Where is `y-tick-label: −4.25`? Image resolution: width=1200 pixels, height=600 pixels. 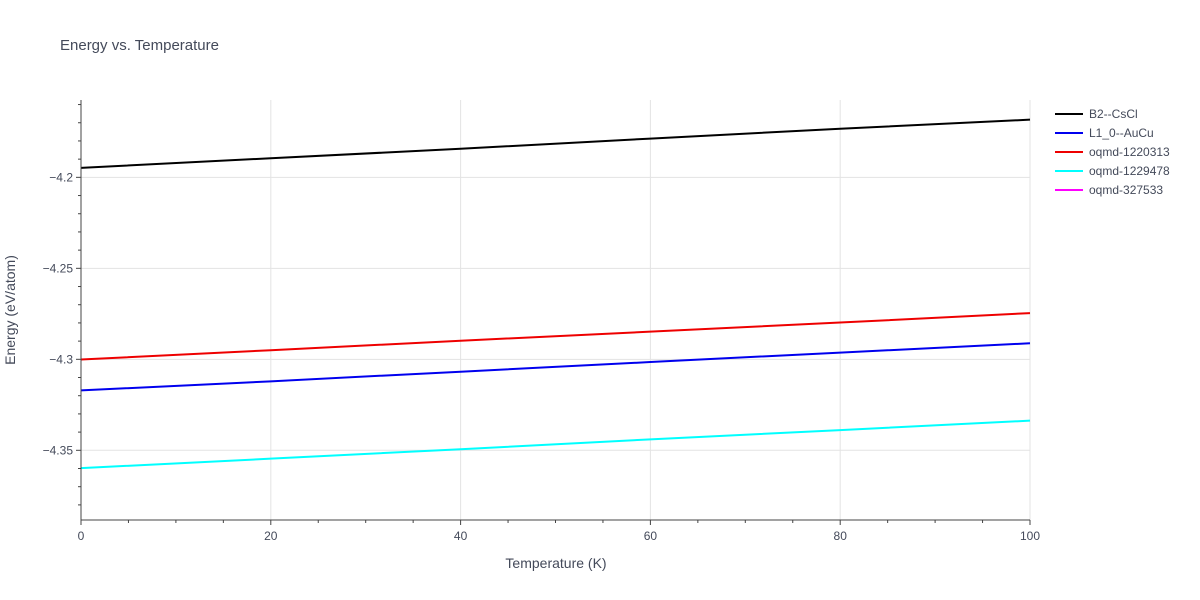 y-tick-label: −4.25 is located at coordinates (58, 268).